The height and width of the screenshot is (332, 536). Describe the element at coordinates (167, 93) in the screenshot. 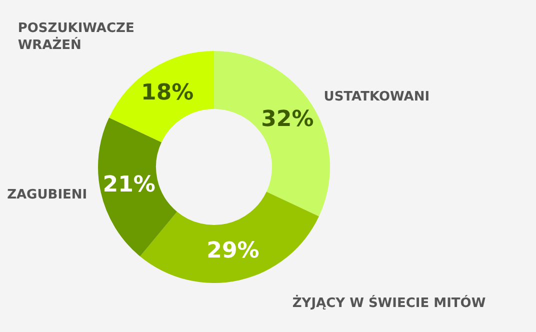

I see `data-label: 18%` at that location.